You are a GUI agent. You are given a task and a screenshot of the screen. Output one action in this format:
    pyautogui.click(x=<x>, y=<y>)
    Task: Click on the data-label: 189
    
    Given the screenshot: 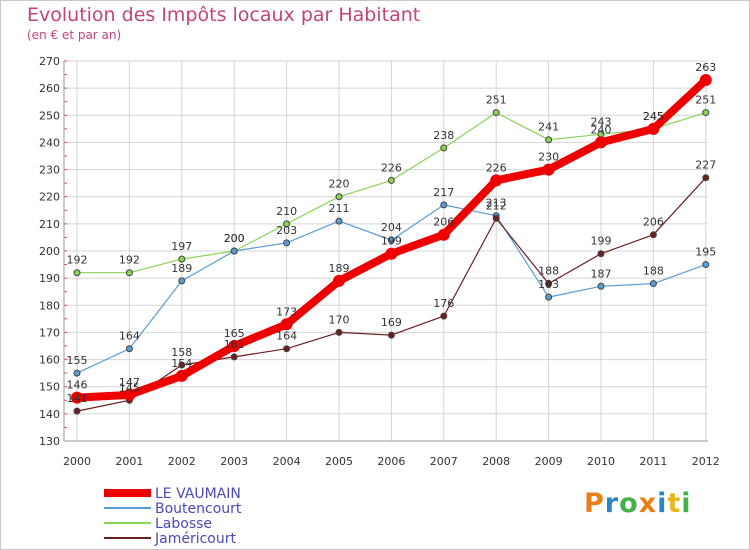 What is the action you would take?
    pyautogui.click(x=181, y=268)
    